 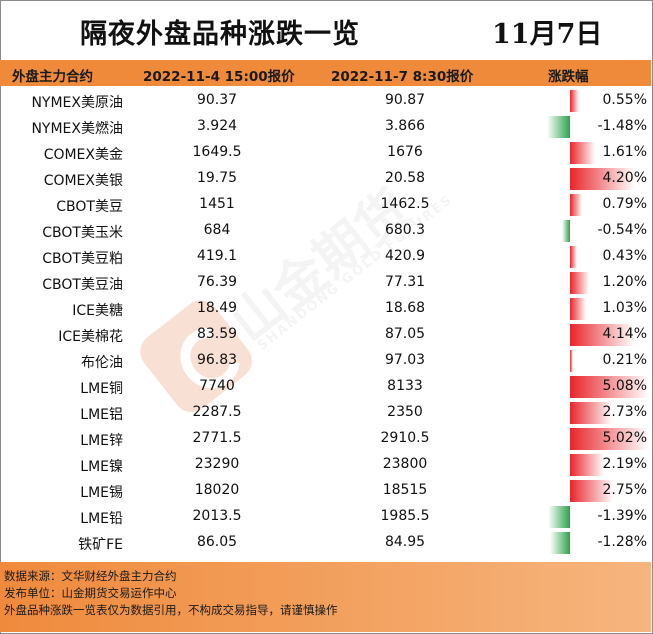 What do you see at coordinates (624, 334) in the screenshot?
I see `change-percent: 4.14%` at bounding box center [624, 334].